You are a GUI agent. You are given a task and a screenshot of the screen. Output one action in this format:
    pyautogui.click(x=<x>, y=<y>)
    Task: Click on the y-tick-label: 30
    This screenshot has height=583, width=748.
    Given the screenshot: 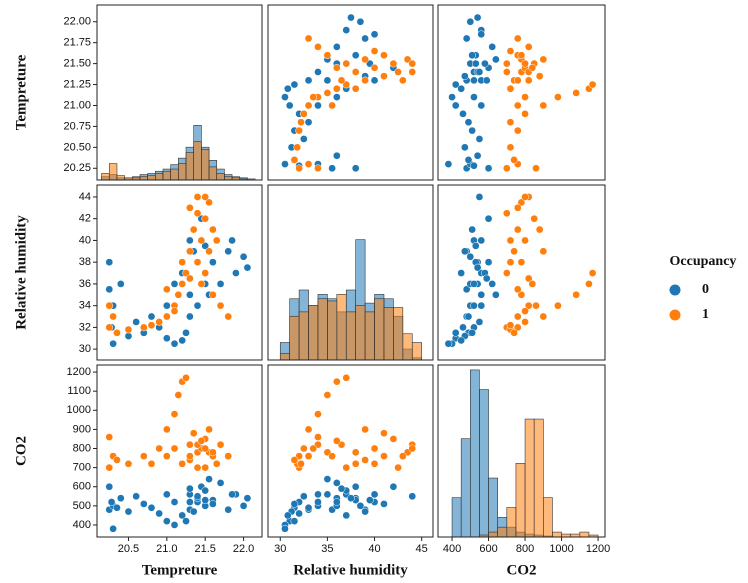 What is the action you would take?
    pyautogui.click(x=85, y=349)
    